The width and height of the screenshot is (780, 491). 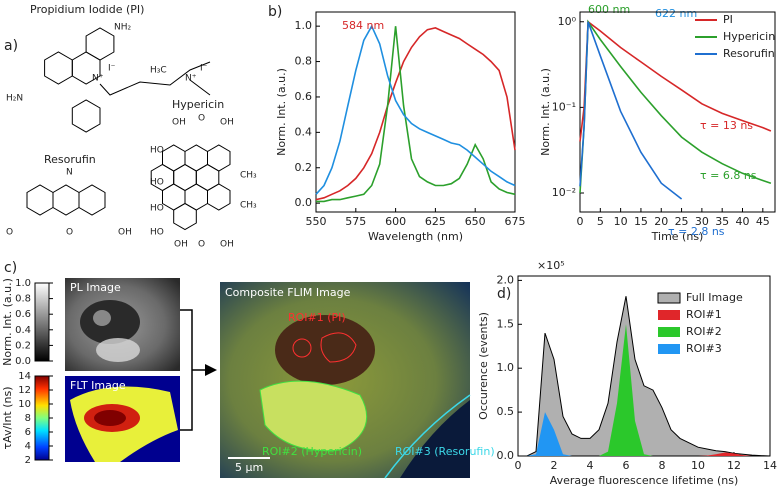 I want to click on colorbar-tick-label: 0.6, so click(x=23, y=314).